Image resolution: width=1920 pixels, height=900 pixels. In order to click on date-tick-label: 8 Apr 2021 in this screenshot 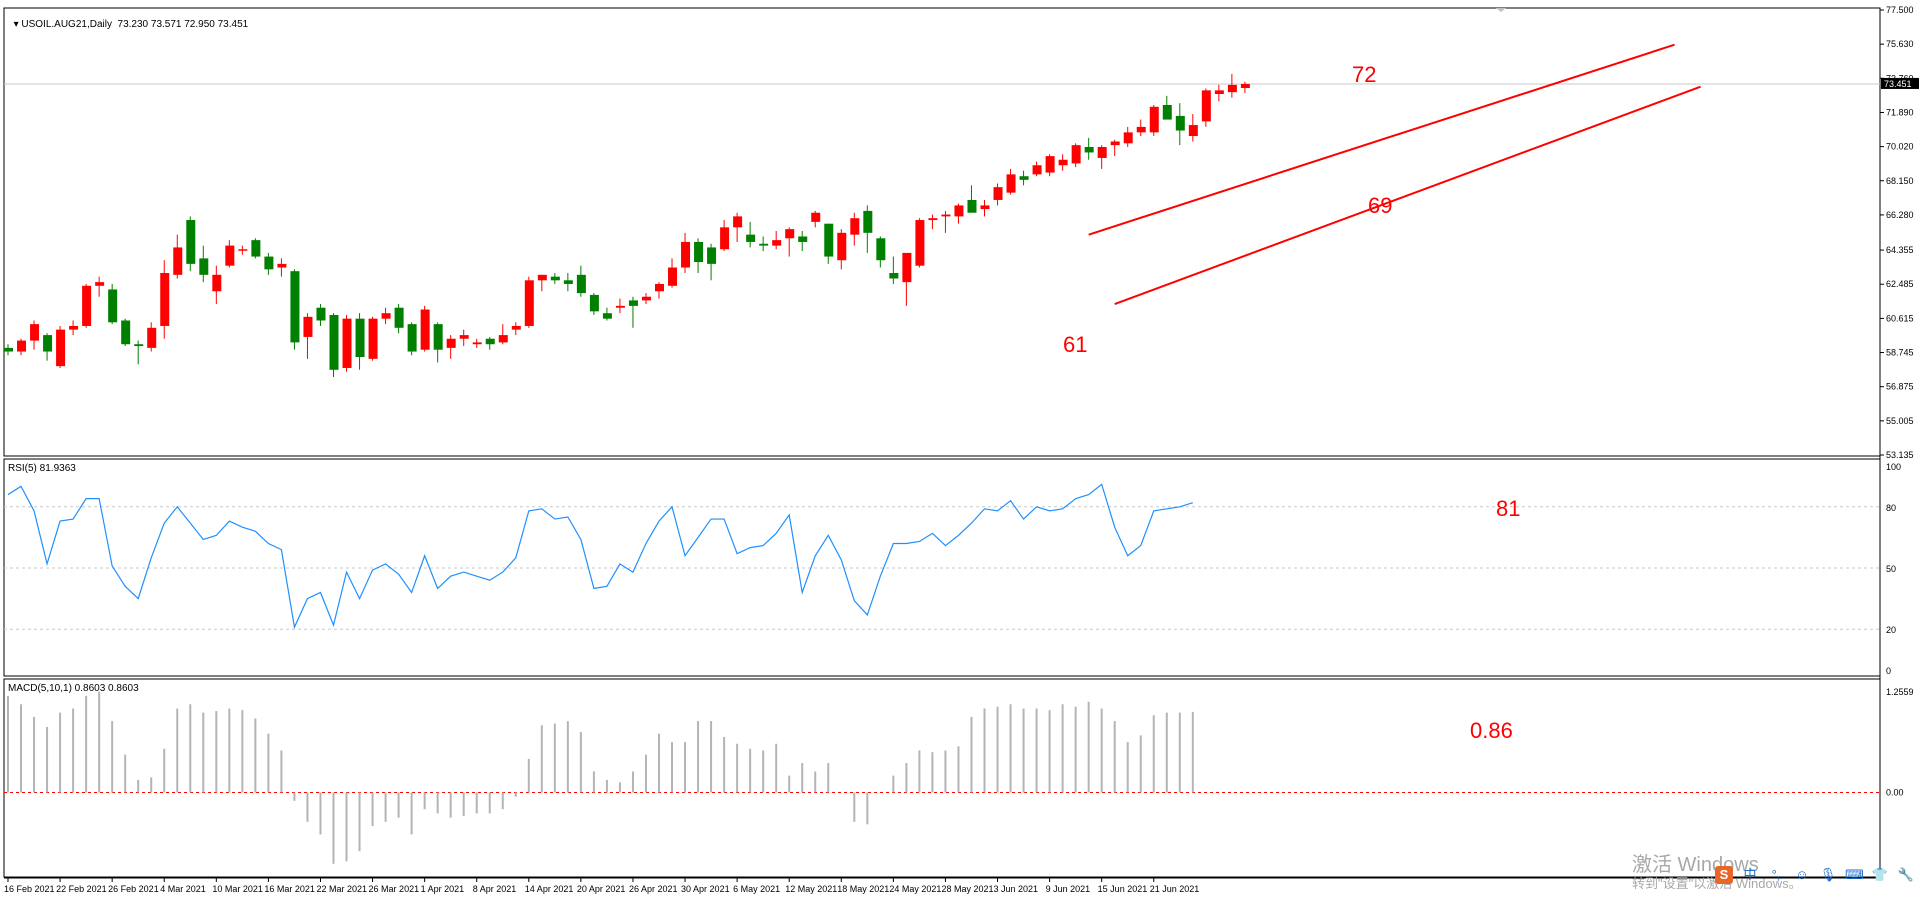, I will do `click(495, 889)`.